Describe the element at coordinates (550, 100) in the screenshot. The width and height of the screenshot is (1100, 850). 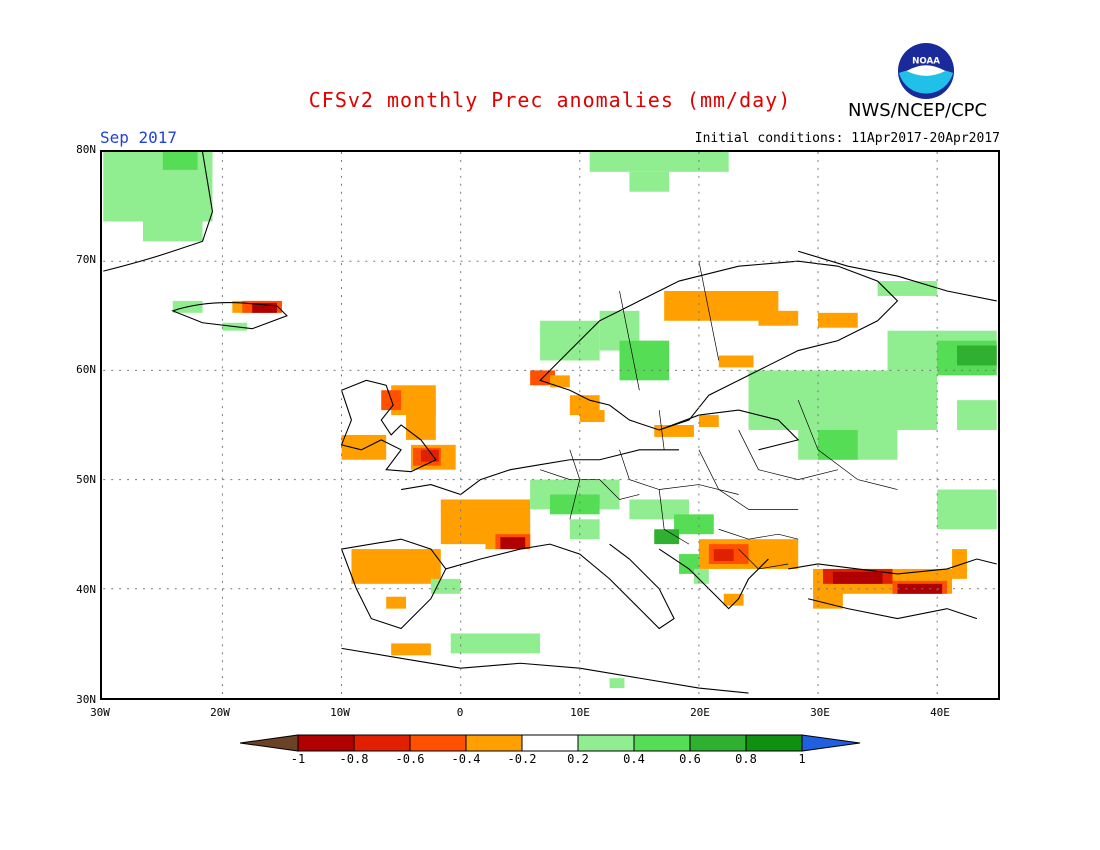
I see `chart-title: CFSv2 monthly Prec anomalies (mm/day)` at that location.